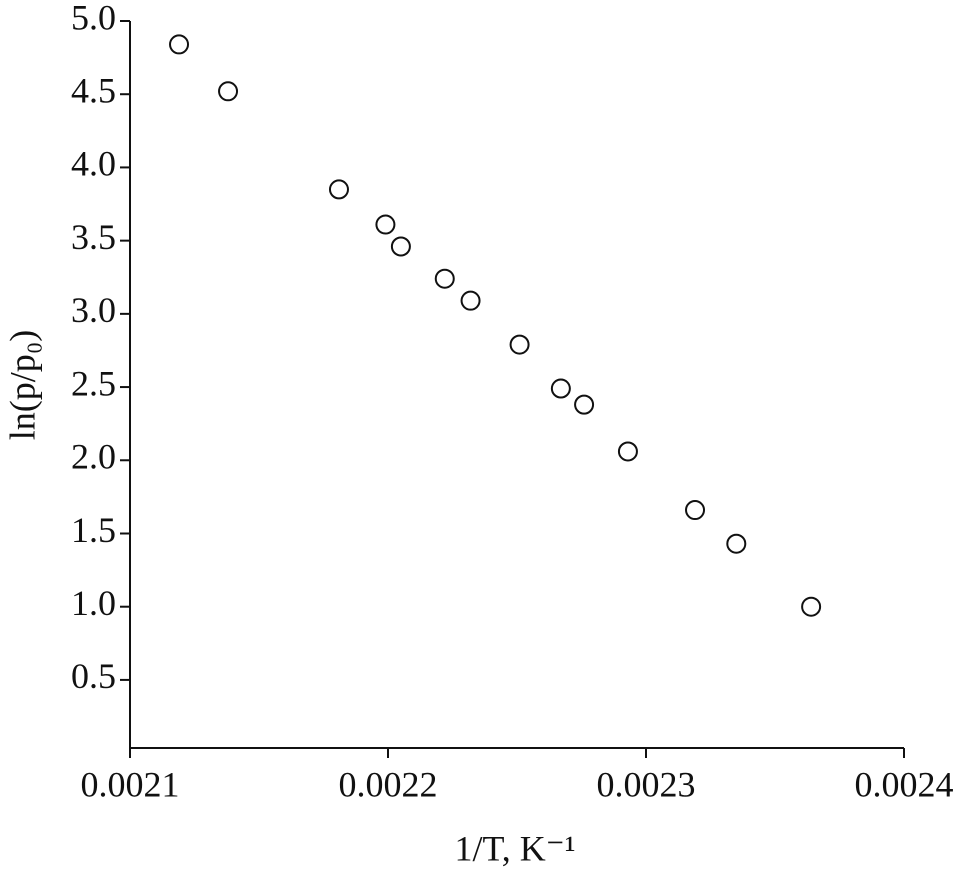 This screenshot has width=967, height=876. Describe the element at coordinates (93, 310) in the screenshot. I see `y-tick-label: 3.0` at that location.